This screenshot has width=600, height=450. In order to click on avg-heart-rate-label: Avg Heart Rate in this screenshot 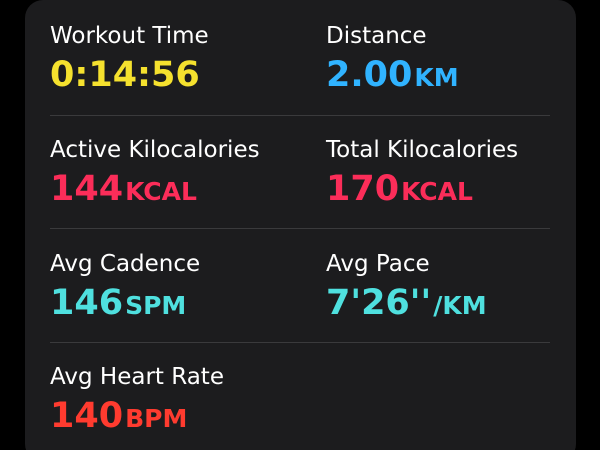, I will do `click(137, 377)`.